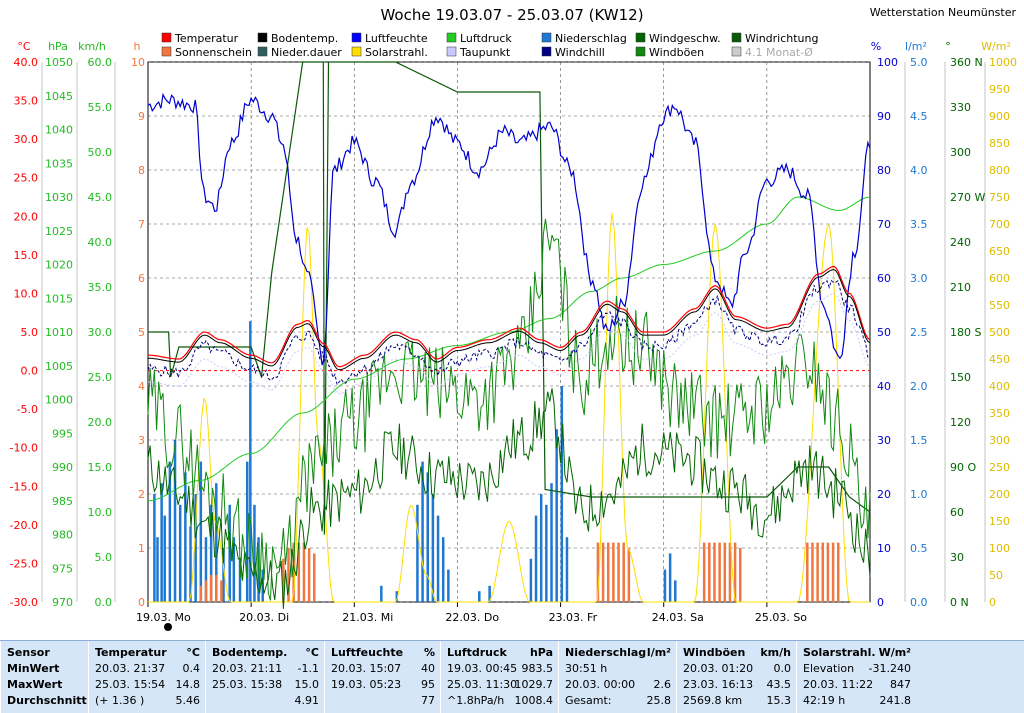  Describe the element at coordinates (960, 422) in the screenshot. I see `tick-label: 120` at that location.